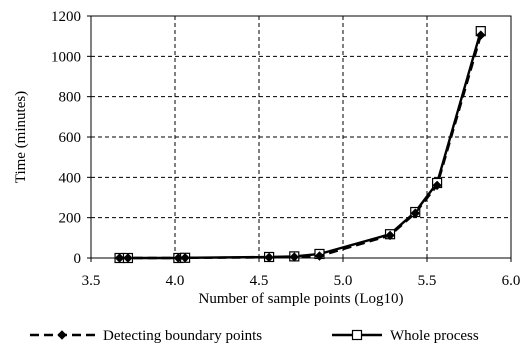 This screenshot has width=521, height=352. What do you see at coordinates (21, 137) in the screenshot?
I see `y-axis-label: Time (minutes)` at bounding box center [21, 137].